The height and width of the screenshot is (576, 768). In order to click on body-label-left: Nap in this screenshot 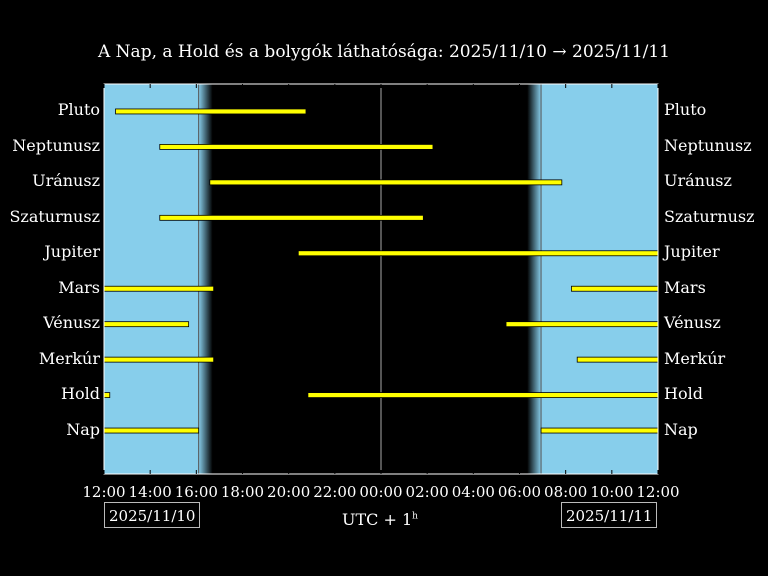, I will do `click(83, 429)`.